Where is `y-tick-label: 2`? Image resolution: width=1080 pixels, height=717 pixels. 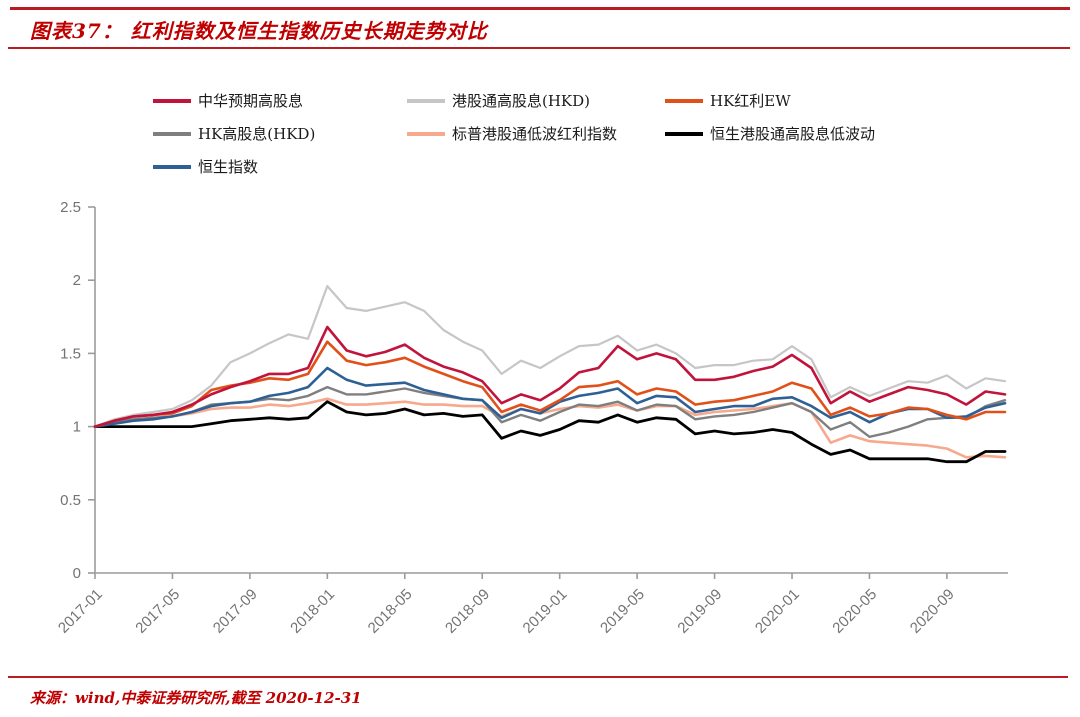
y-tick-label: 2 is located at coordinates (77, 280).